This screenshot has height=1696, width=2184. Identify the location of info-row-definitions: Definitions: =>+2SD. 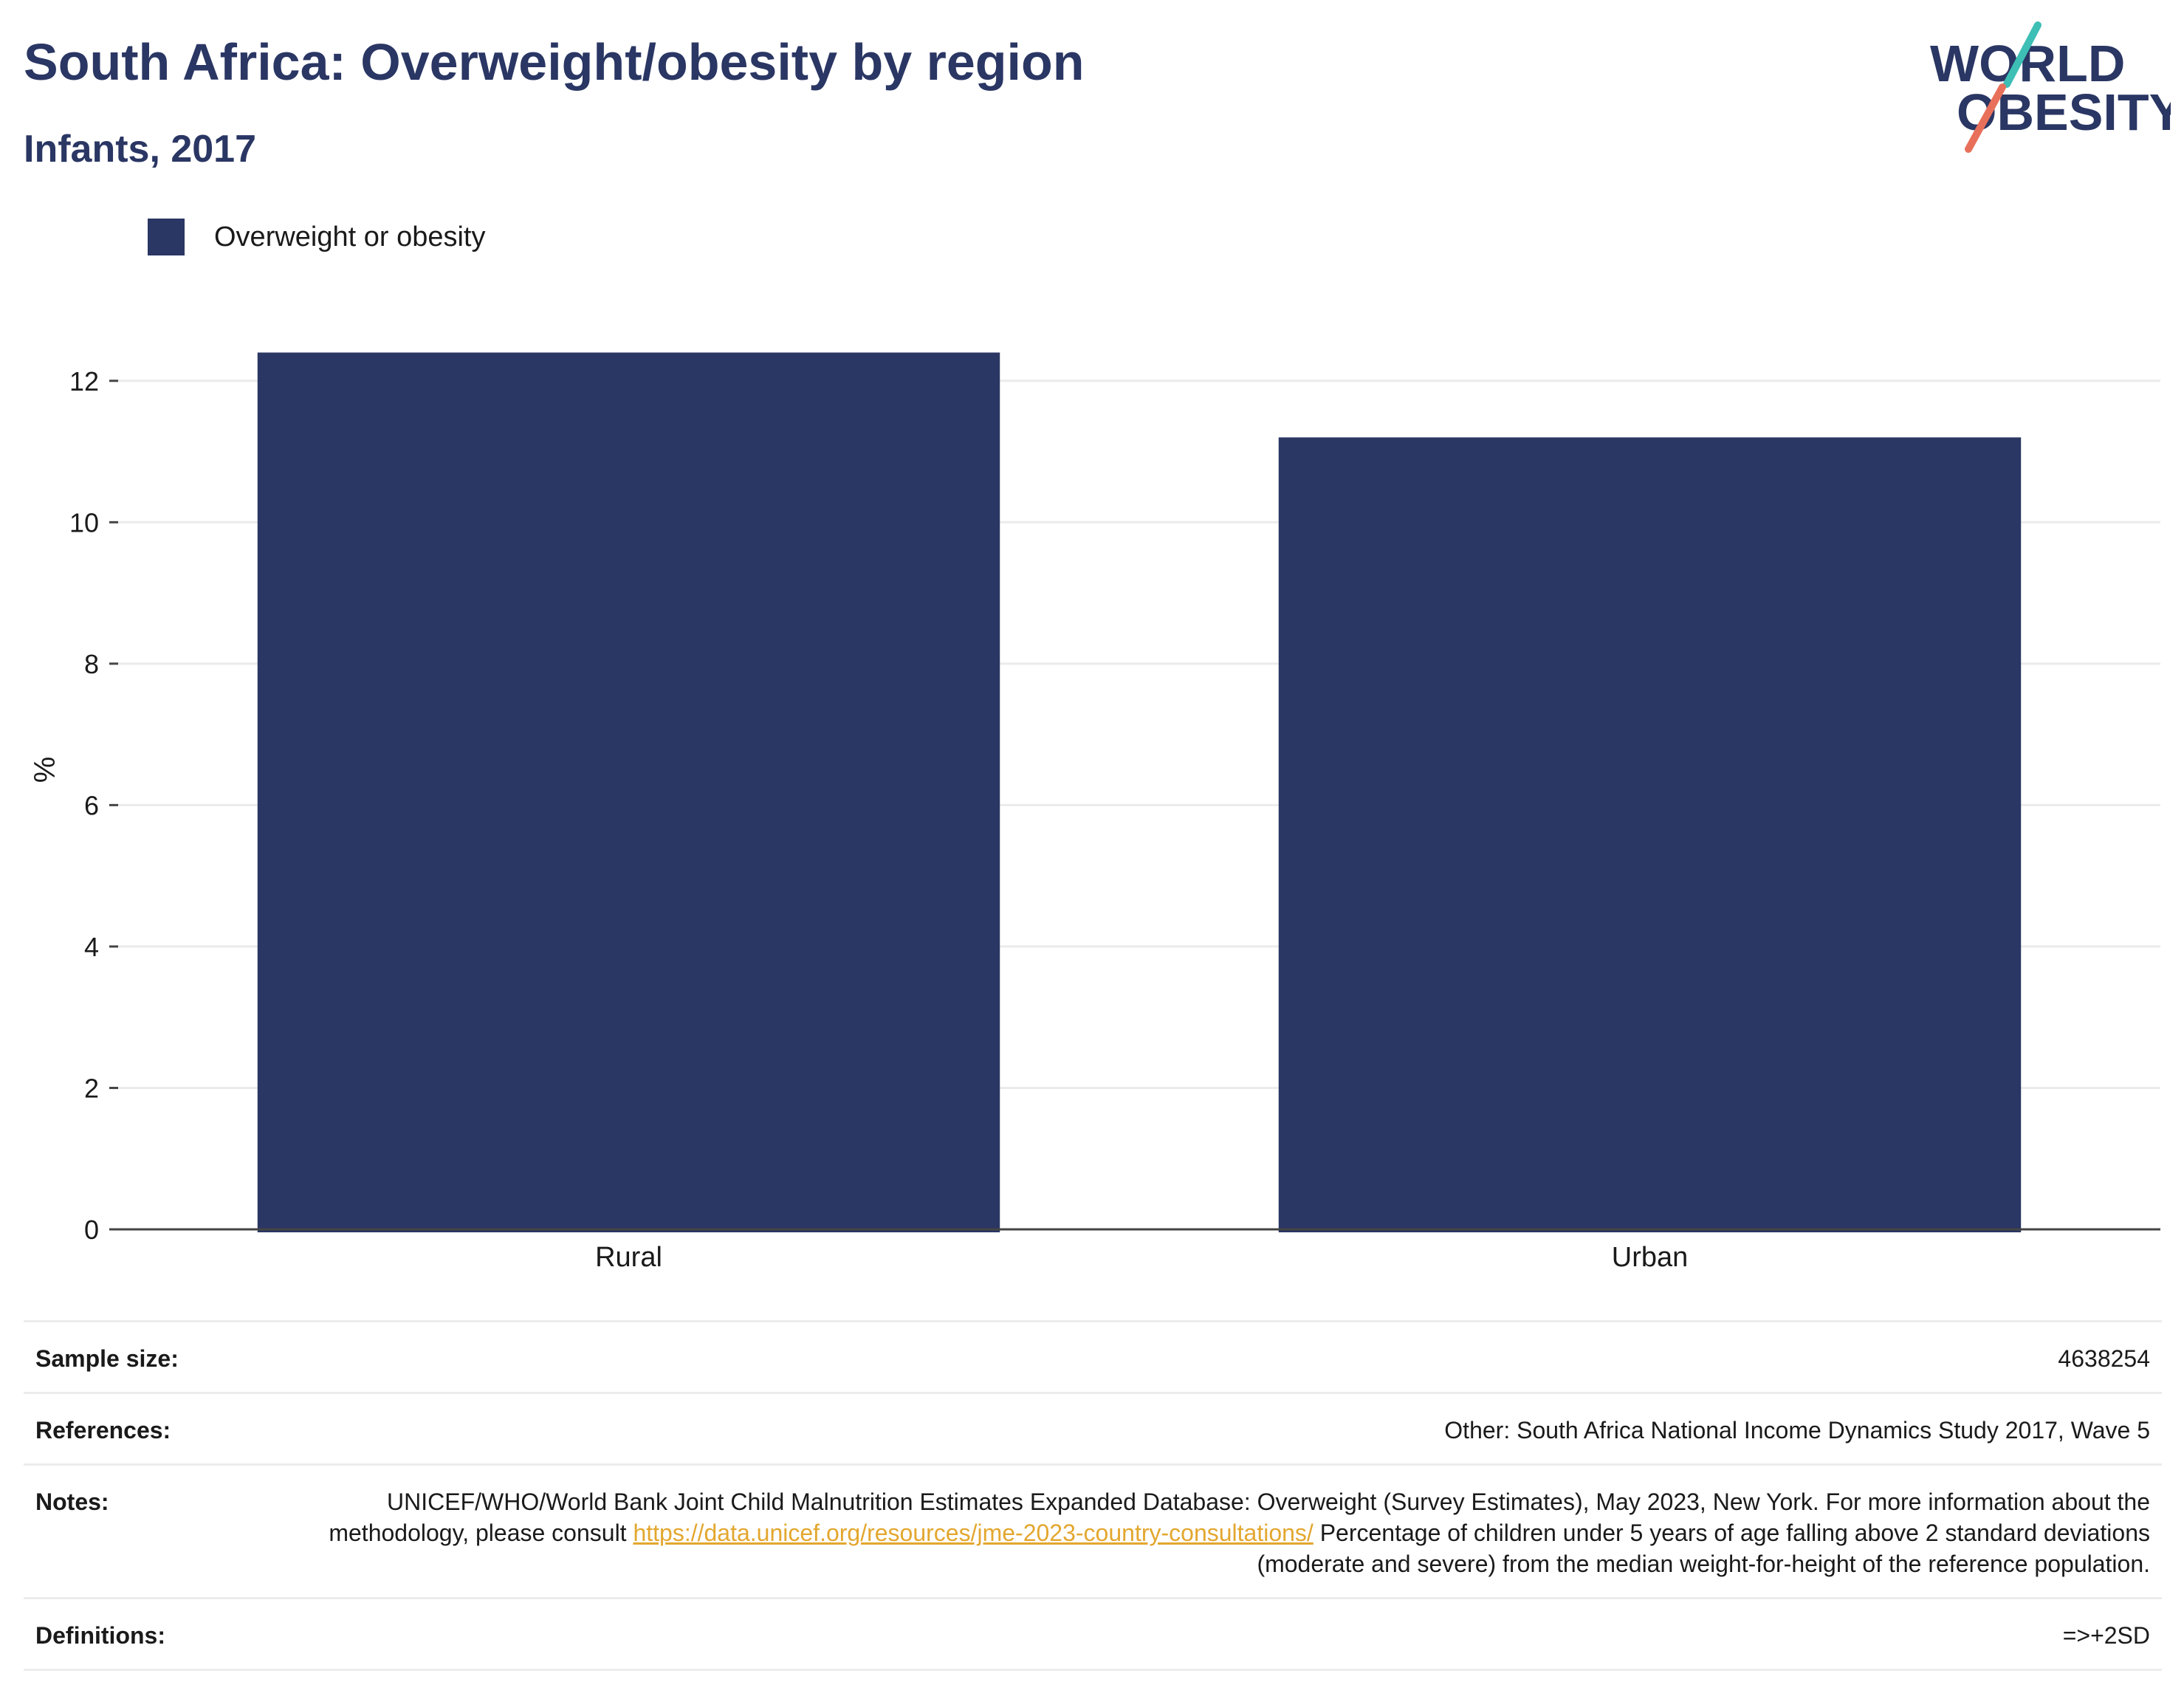
(1093, 1634).